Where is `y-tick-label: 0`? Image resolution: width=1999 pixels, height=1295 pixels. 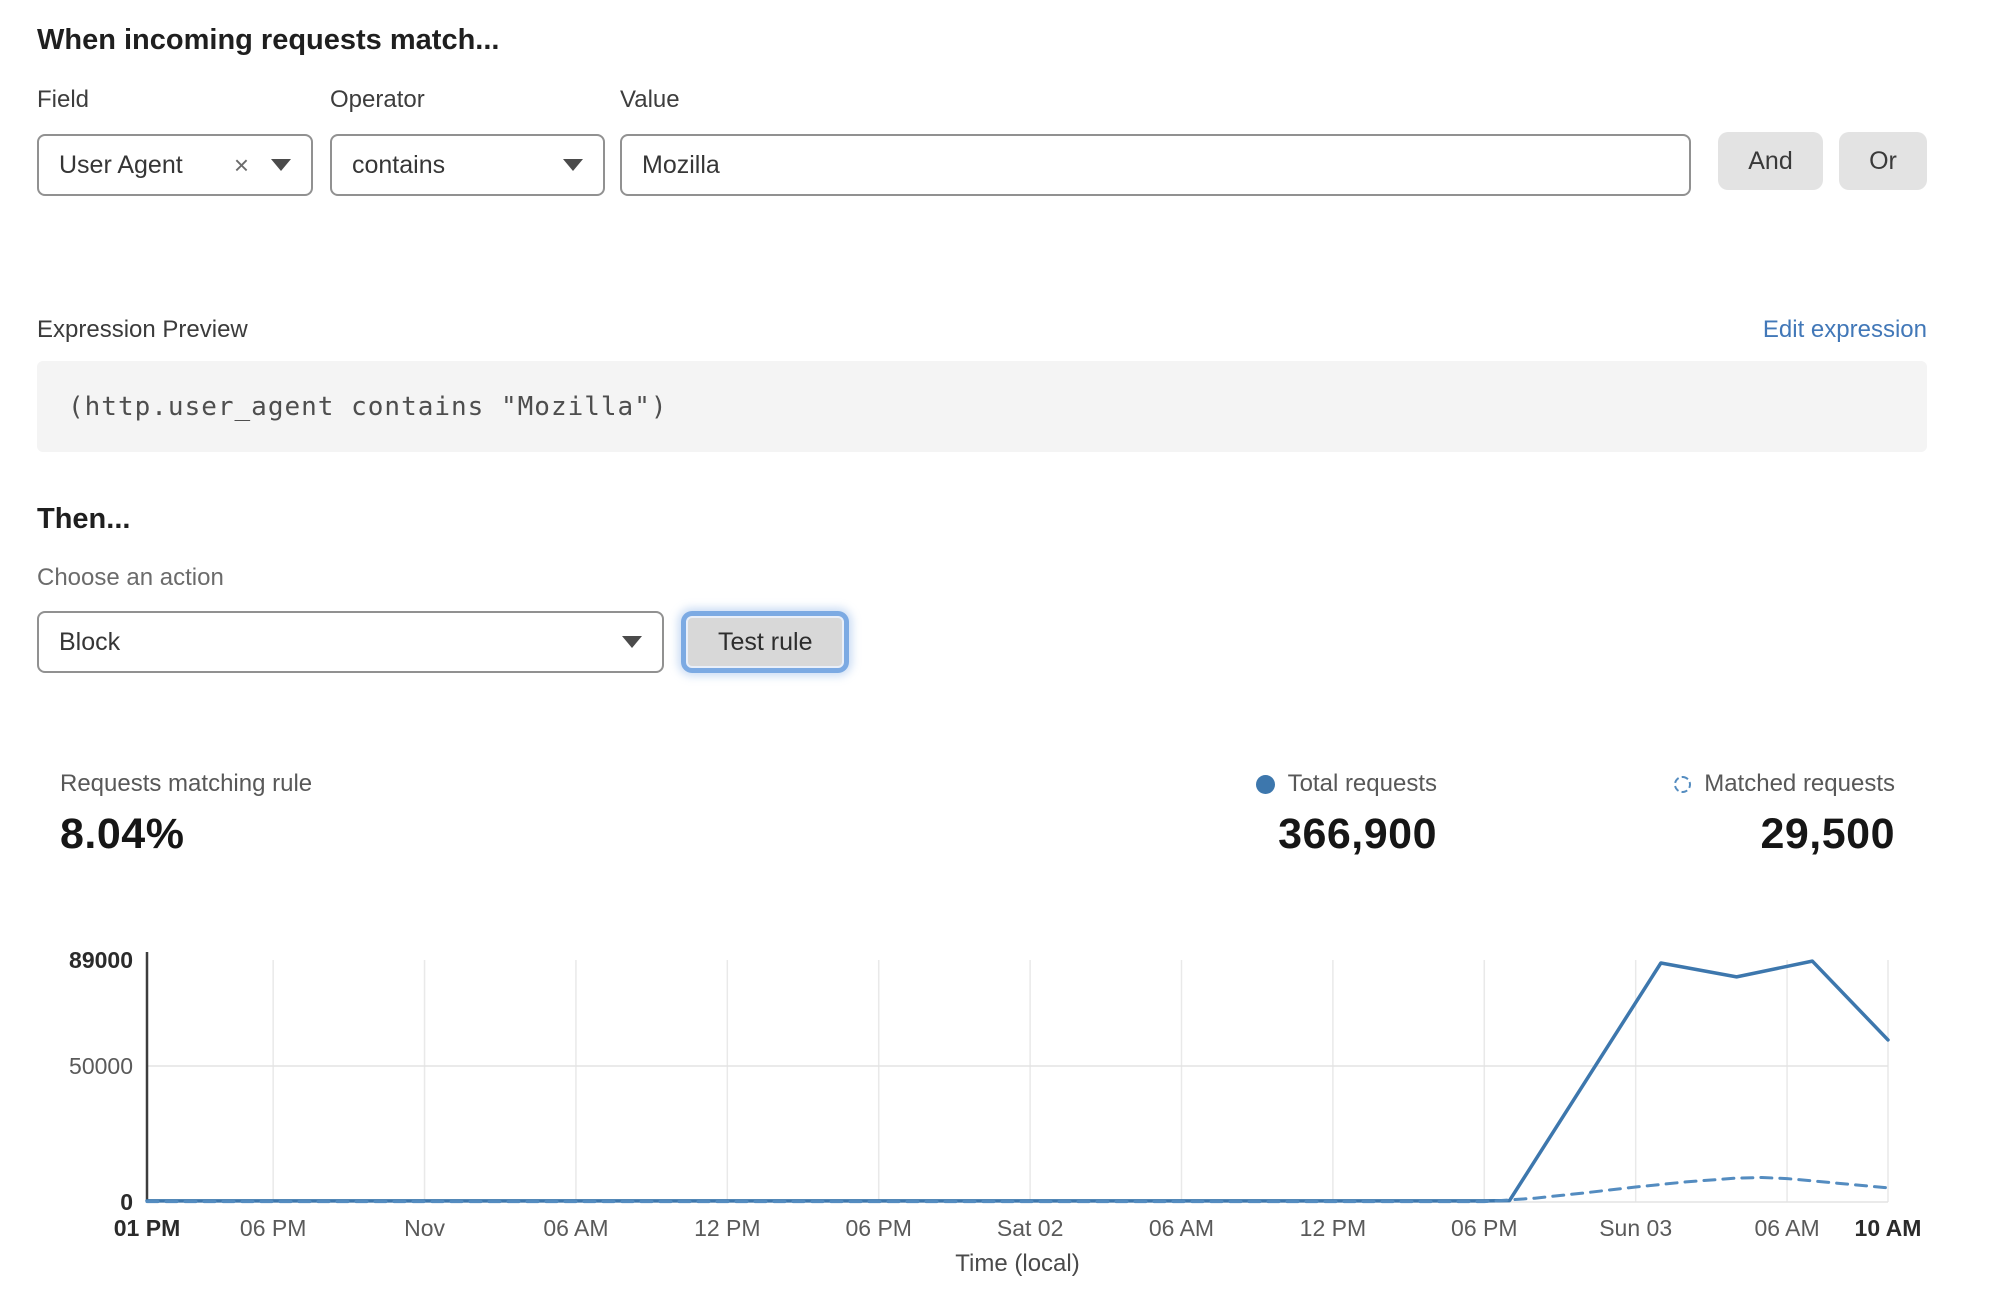
y-tick-label: 0 is located at coordinates (126, 1202).